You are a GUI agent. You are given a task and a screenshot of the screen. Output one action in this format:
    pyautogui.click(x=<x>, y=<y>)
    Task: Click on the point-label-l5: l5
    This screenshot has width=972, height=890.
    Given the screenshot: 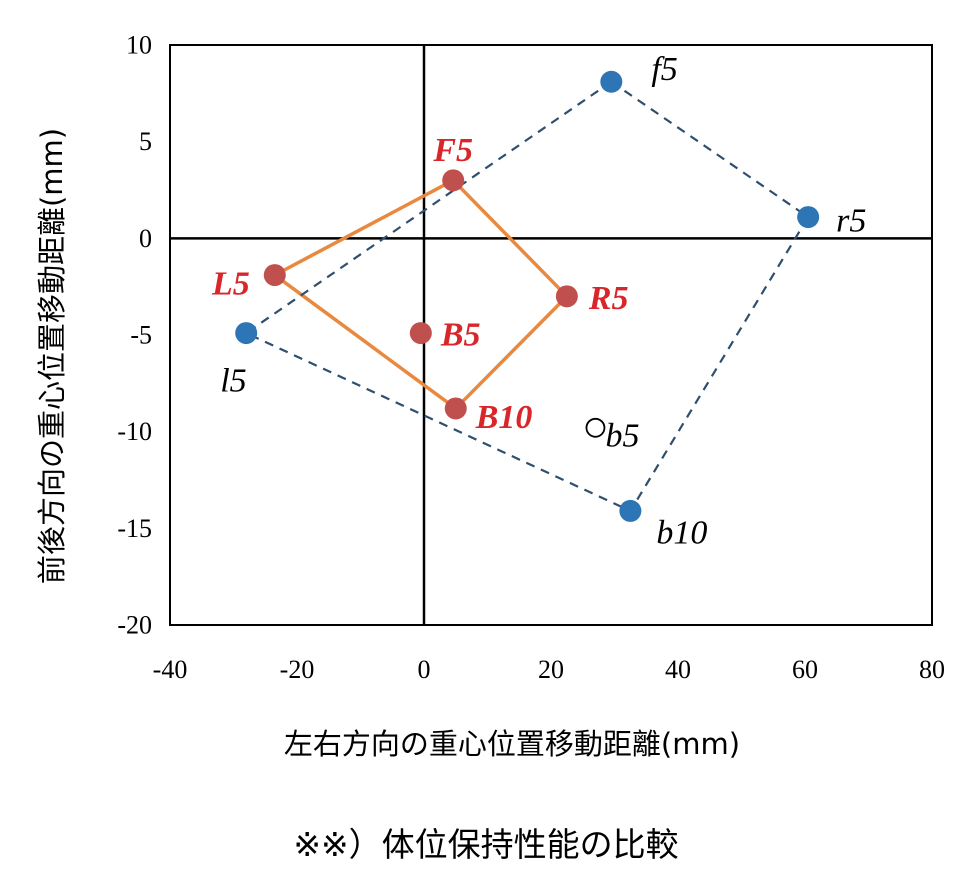 What is the action you would take?
    pyautogui.click(x=233, y=381)
    